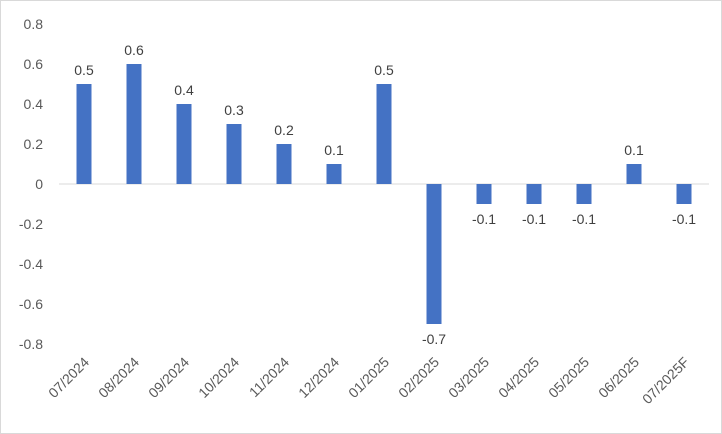 This screenshot has height=434, width=722. Describe the element at coordinates (234, 110) in the screenshot. I see `data-label: 0.3` at that location.